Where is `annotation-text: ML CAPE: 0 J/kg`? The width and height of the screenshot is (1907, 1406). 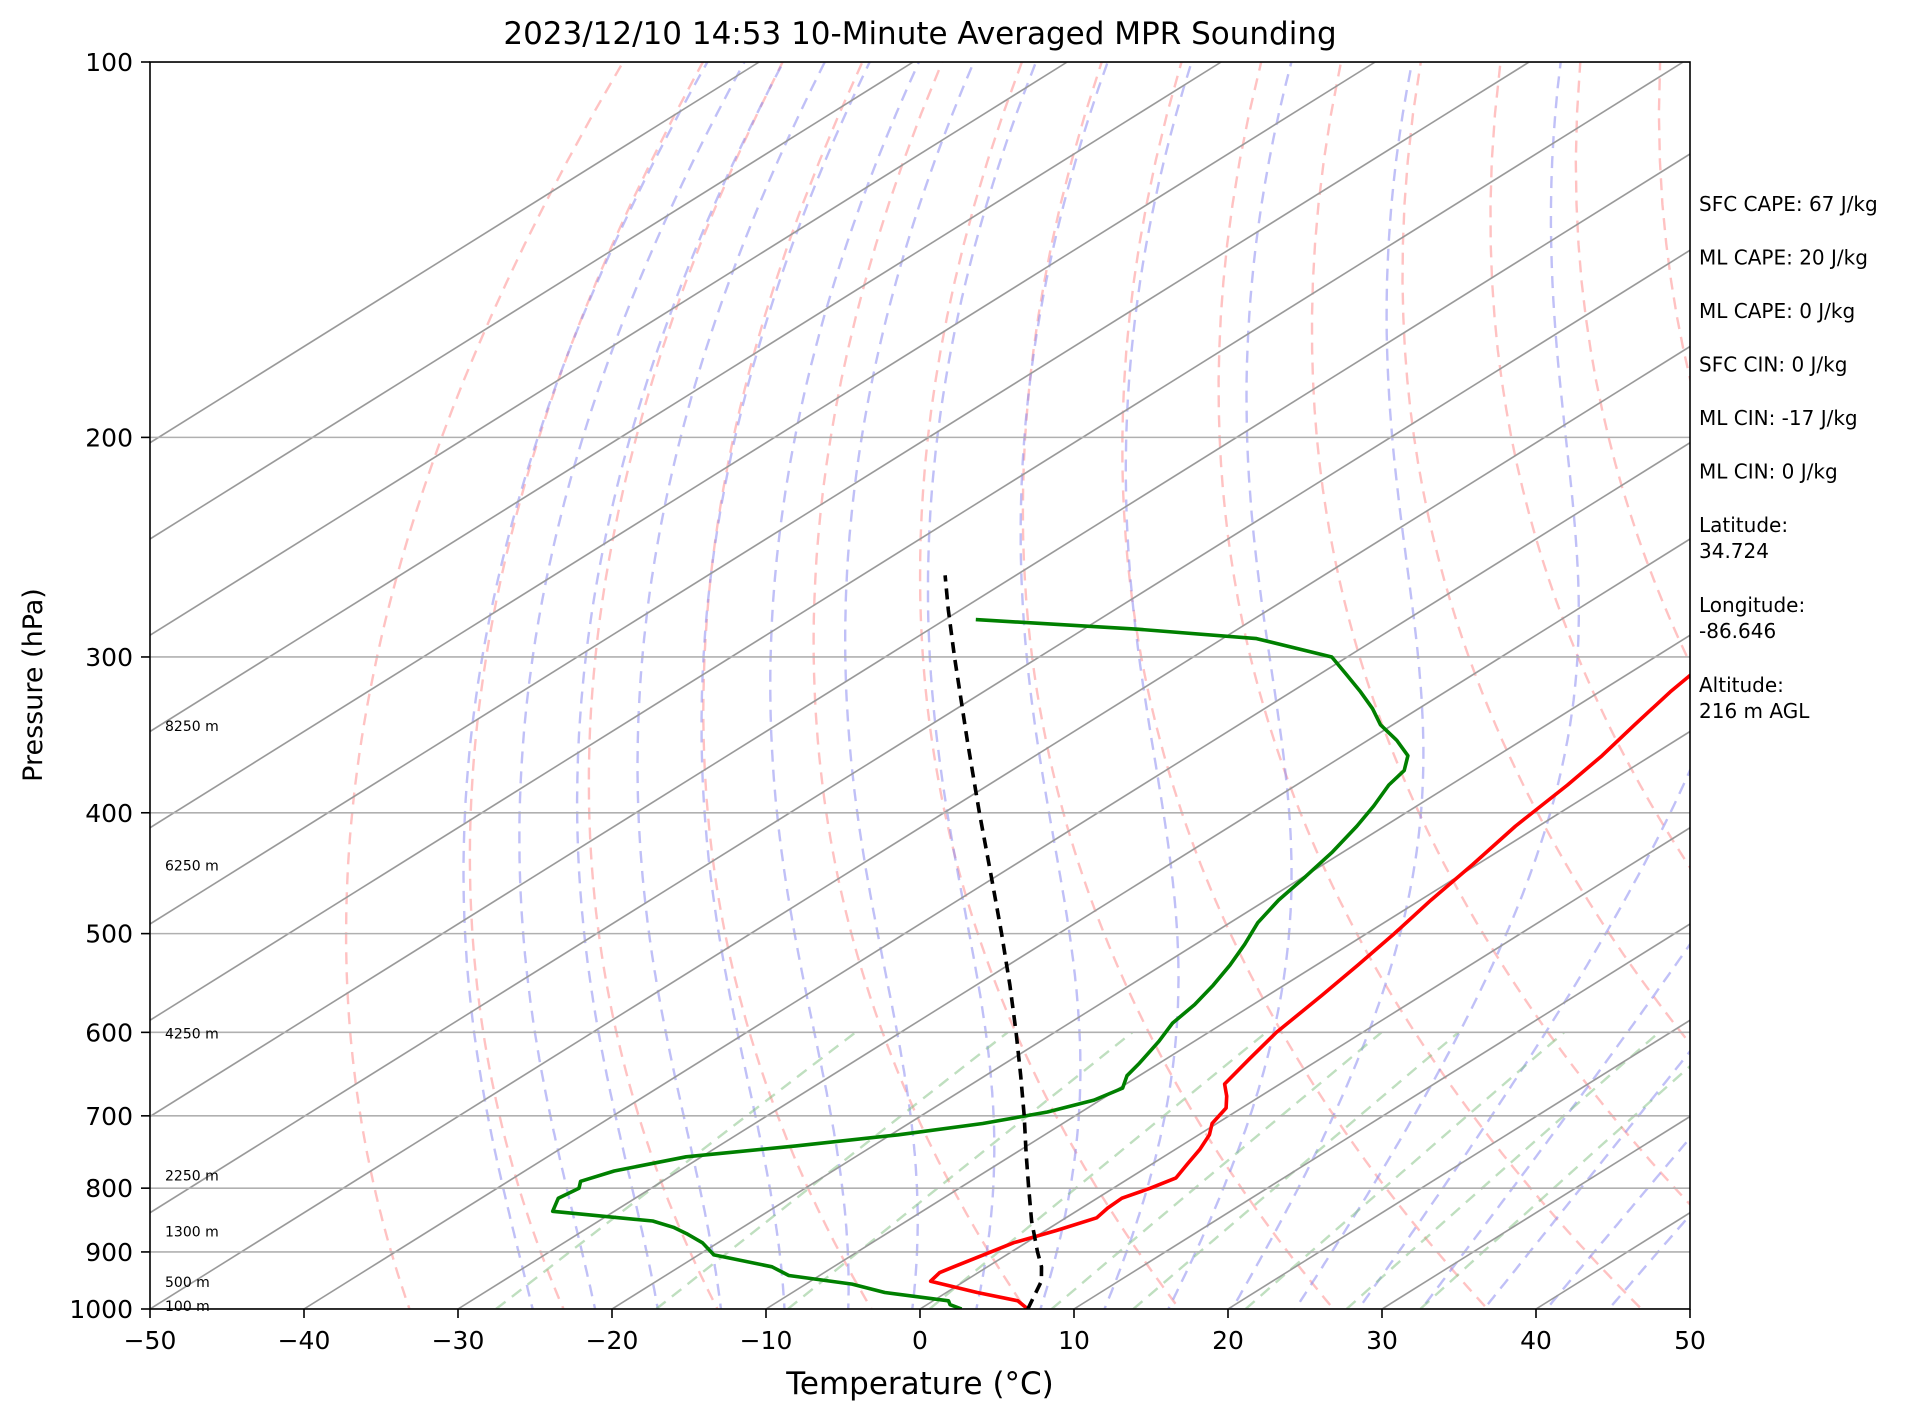 annotation-text: ML CAPE: 0 J/kg is located at coordinates (1777, 311).